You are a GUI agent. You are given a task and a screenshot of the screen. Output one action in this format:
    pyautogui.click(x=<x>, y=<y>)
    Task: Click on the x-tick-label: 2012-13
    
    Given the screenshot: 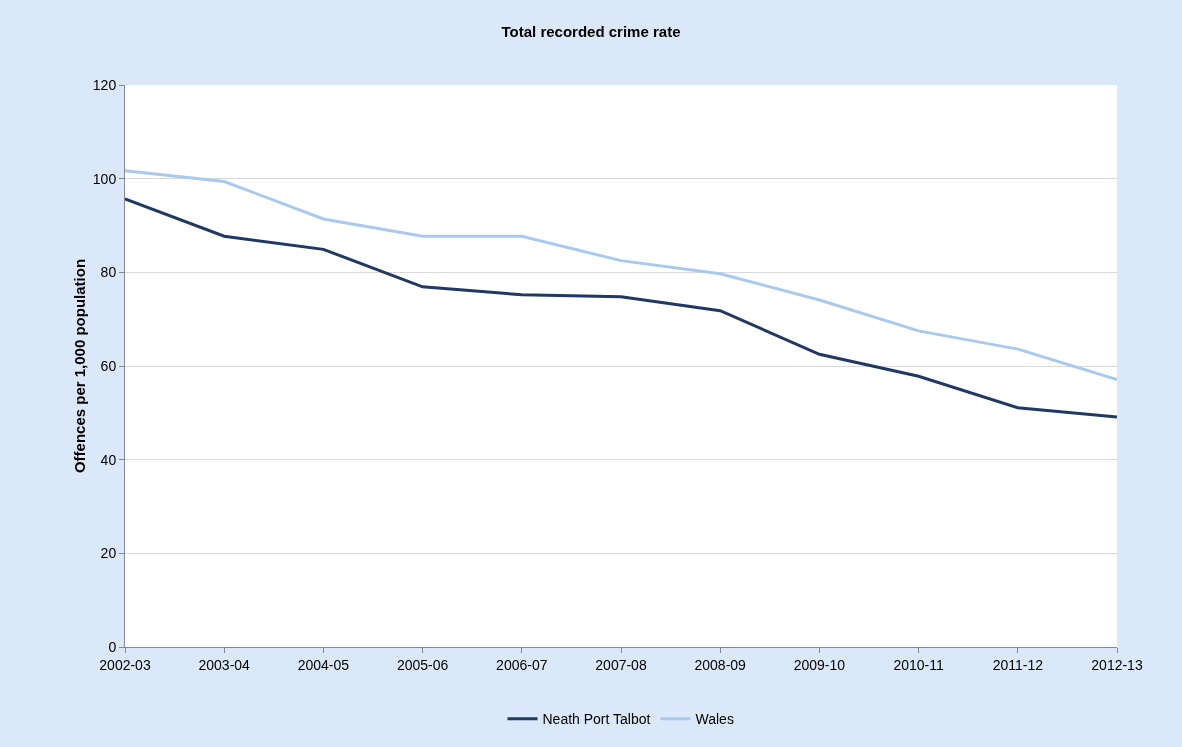 What is the action you would take?
    pyautogui.click(x=1117, y=664)
    